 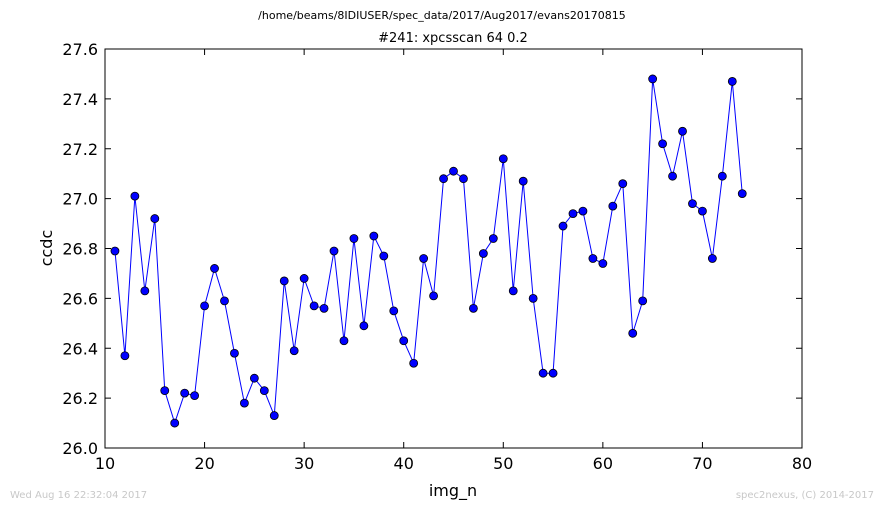 What do you see at coordinates (80, 448) in the screenshot?
I see `y-tick-label: 26.0` at bounding box center [80, 448].